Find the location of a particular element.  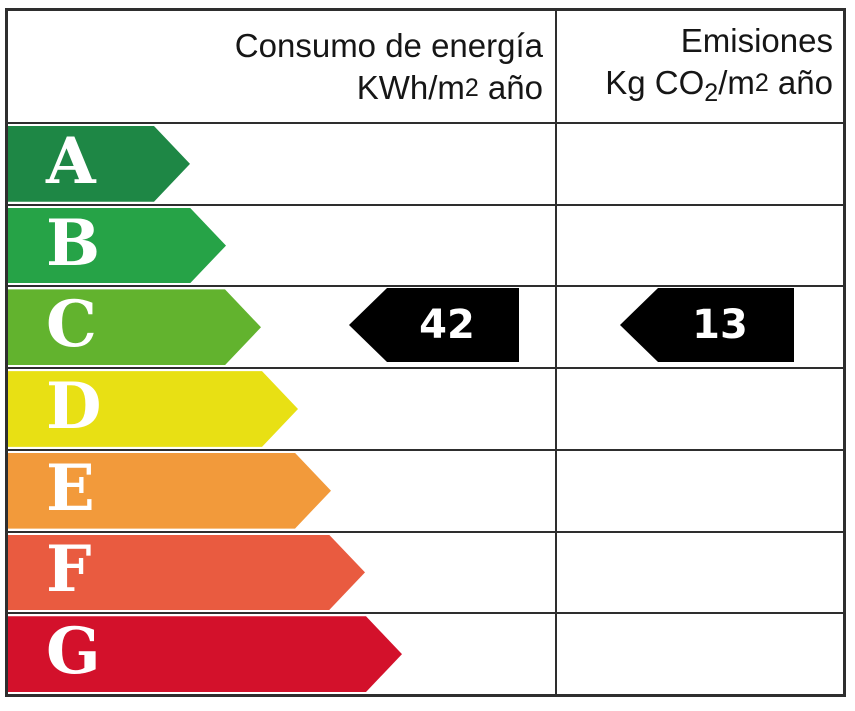

rating-row-e-energy-cell: E is located at coordinates (281, 489).